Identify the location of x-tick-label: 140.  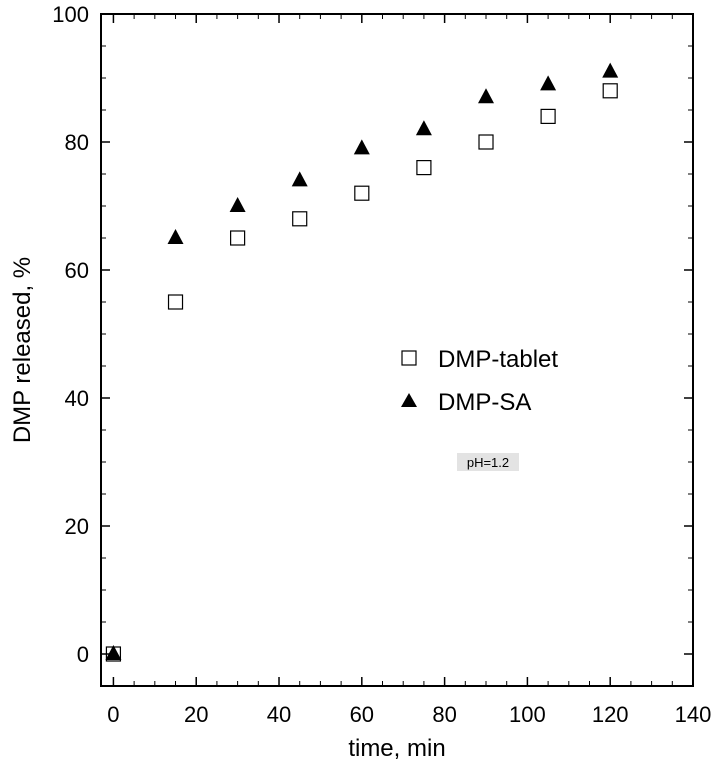
(693, 714).